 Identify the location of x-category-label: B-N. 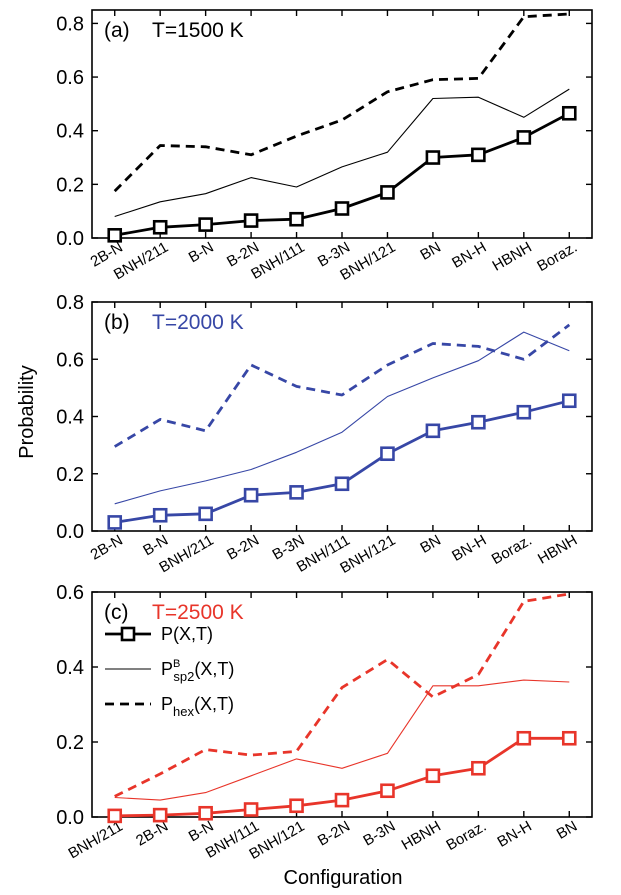
(201, 253).